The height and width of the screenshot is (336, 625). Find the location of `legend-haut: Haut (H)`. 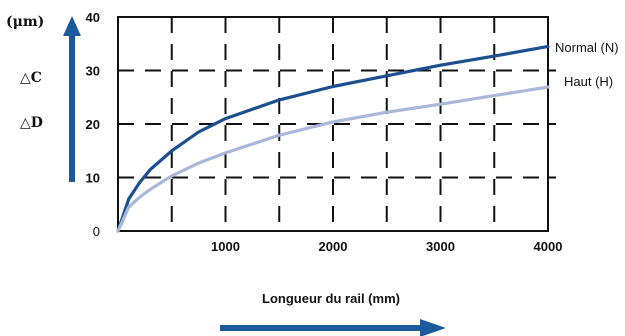

legend-haut: Haut (H) is located at coordinates (588, 81).